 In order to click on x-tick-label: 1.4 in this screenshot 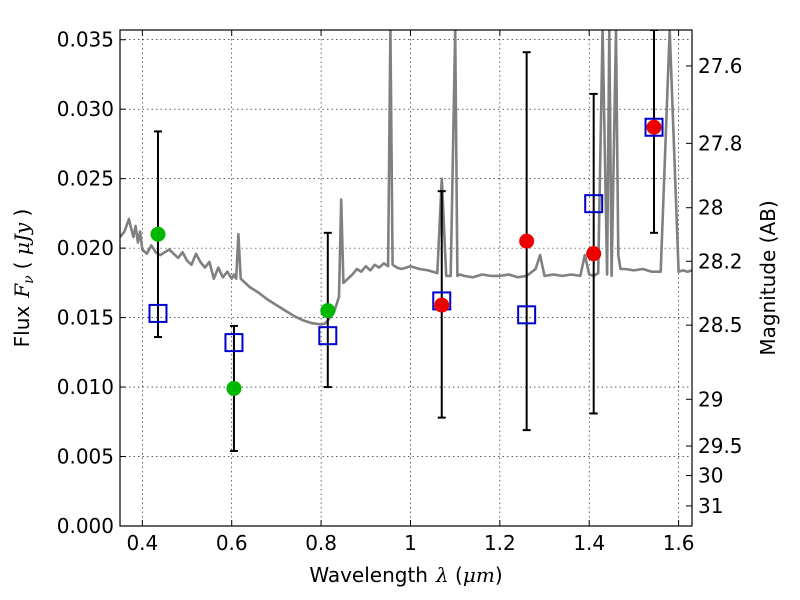, I will do `click(589, 543)`.